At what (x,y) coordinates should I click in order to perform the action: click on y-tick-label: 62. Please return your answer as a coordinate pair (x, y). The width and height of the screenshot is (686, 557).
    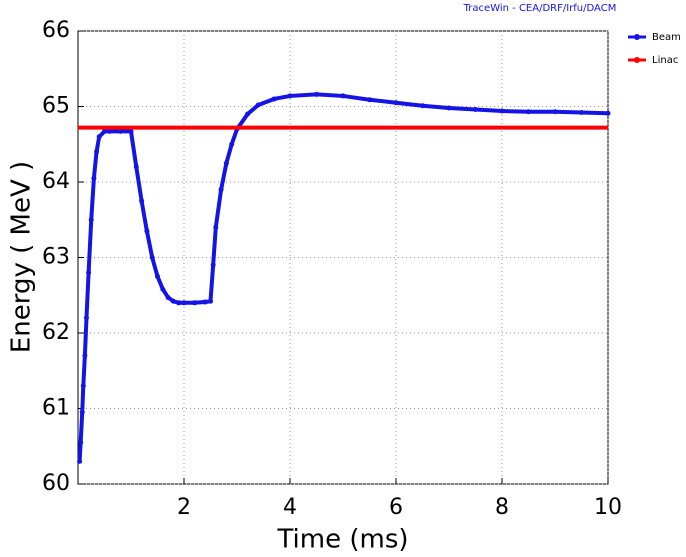
    Looking at the image, I should click on (56, 332).